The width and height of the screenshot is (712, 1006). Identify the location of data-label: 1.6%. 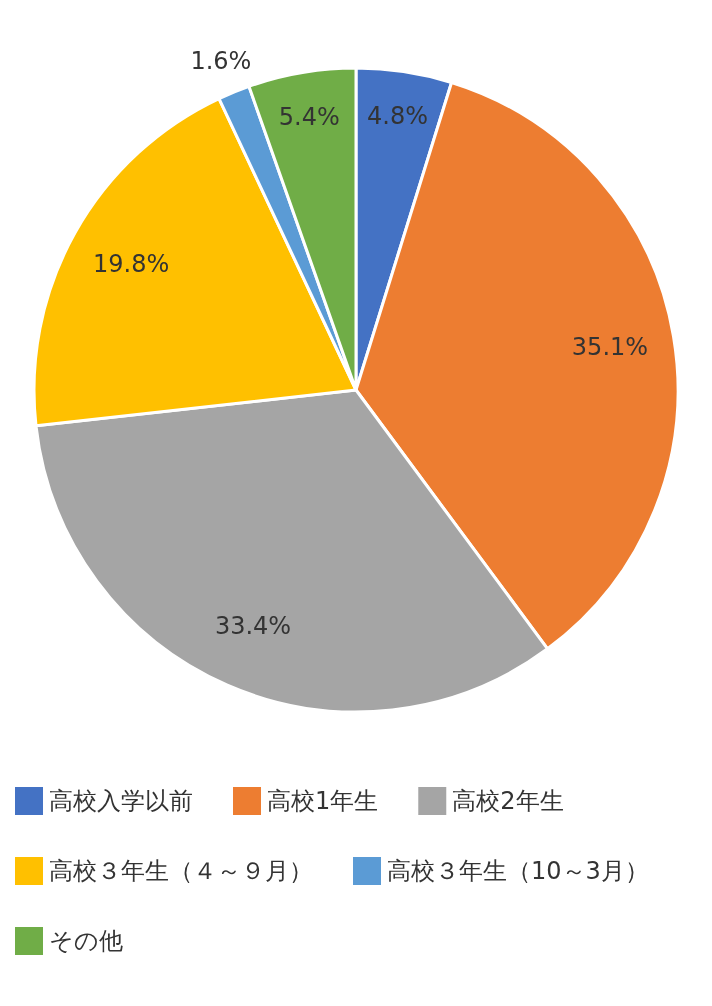
(221, 60).